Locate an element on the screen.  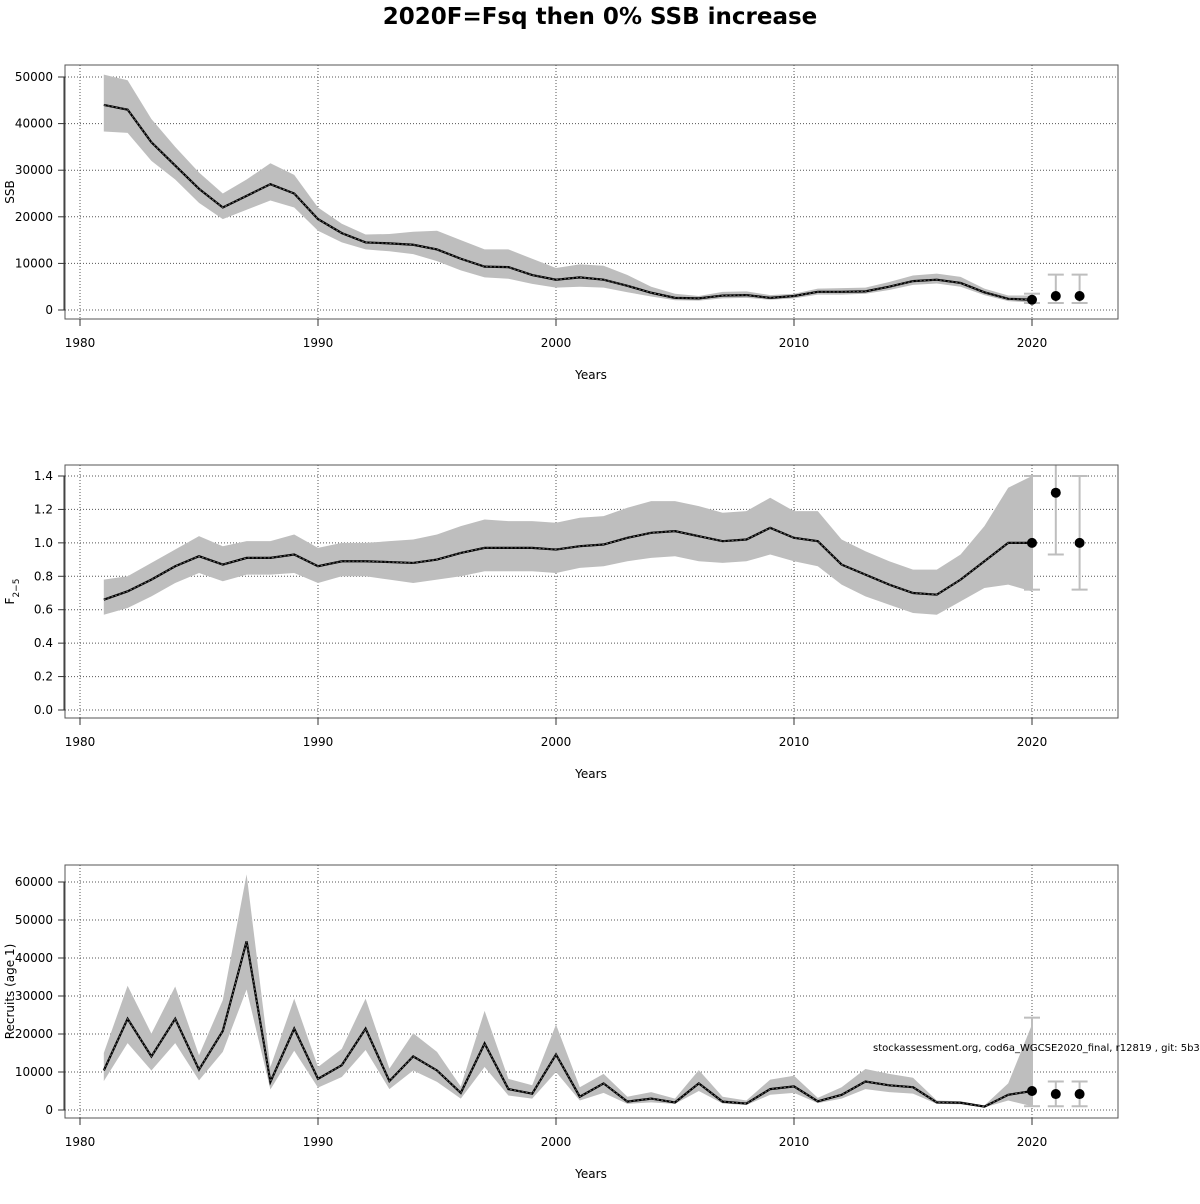
chart-title: 2020F=Fsq then 0% SSB increase is located at coordinates (600, 17).